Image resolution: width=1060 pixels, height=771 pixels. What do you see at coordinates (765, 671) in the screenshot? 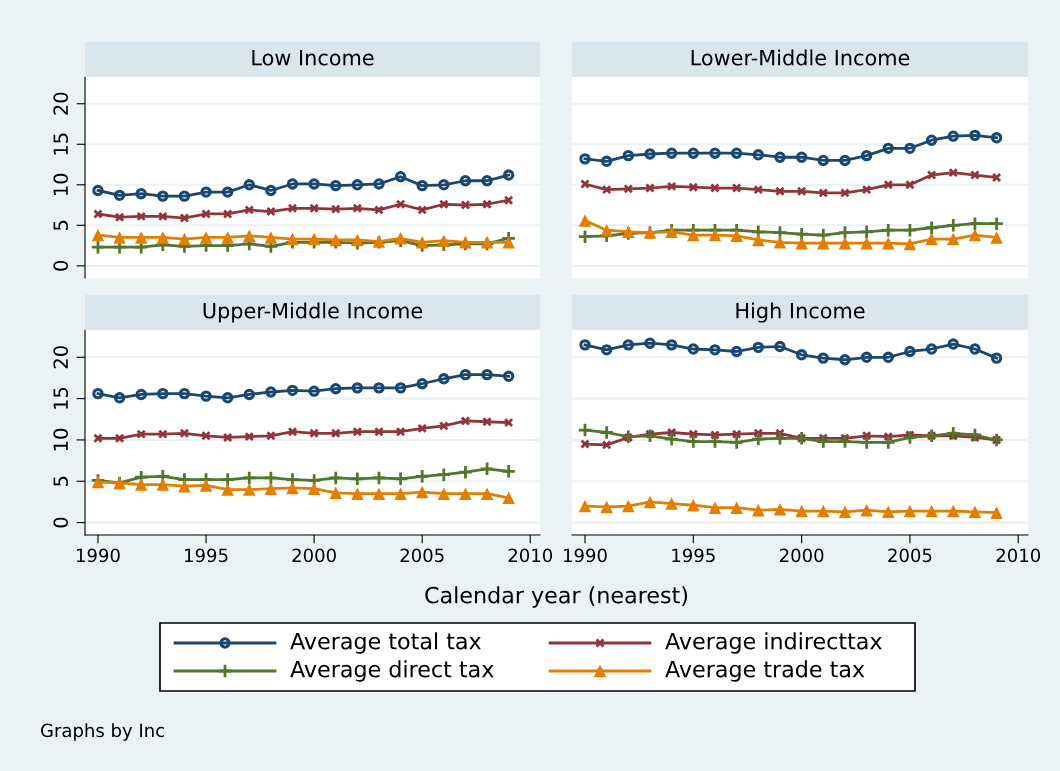
I see `legend-label: Average trade tax` at bounding box center [765, 671].